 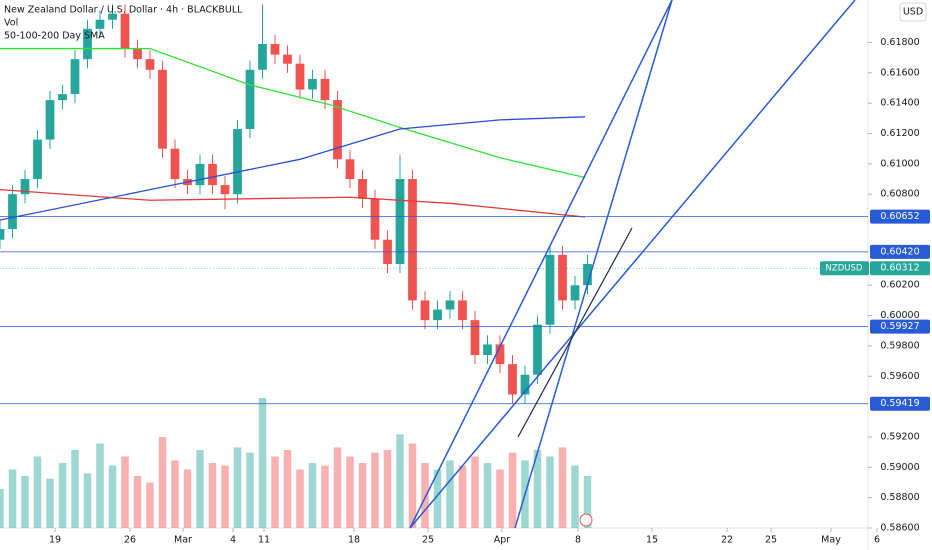 What do you see at coordinates (354, 540) in the screenshot?
I see `x-tick-label: 18` at bounding box center [354, 540].